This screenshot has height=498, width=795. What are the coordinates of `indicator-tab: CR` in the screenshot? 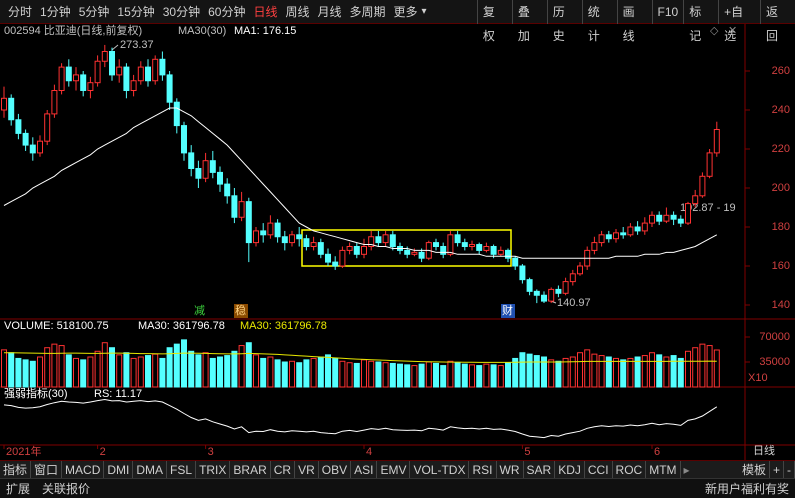 It's located at (283, 469).